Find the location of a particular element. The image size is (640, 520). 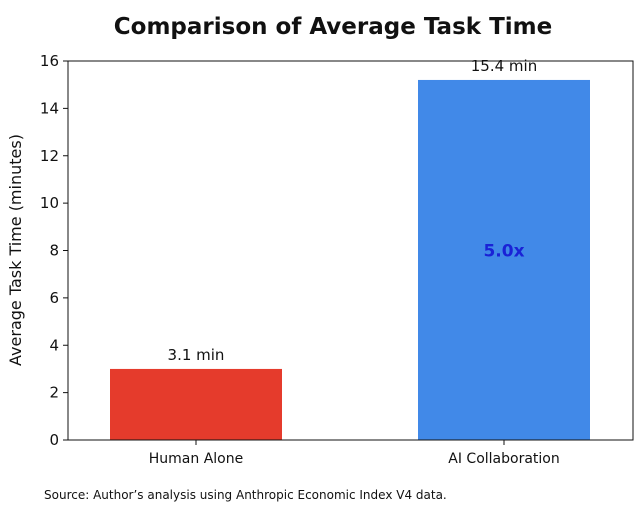

y-tick-label-7: 14 is located at coordinates (49, 108).